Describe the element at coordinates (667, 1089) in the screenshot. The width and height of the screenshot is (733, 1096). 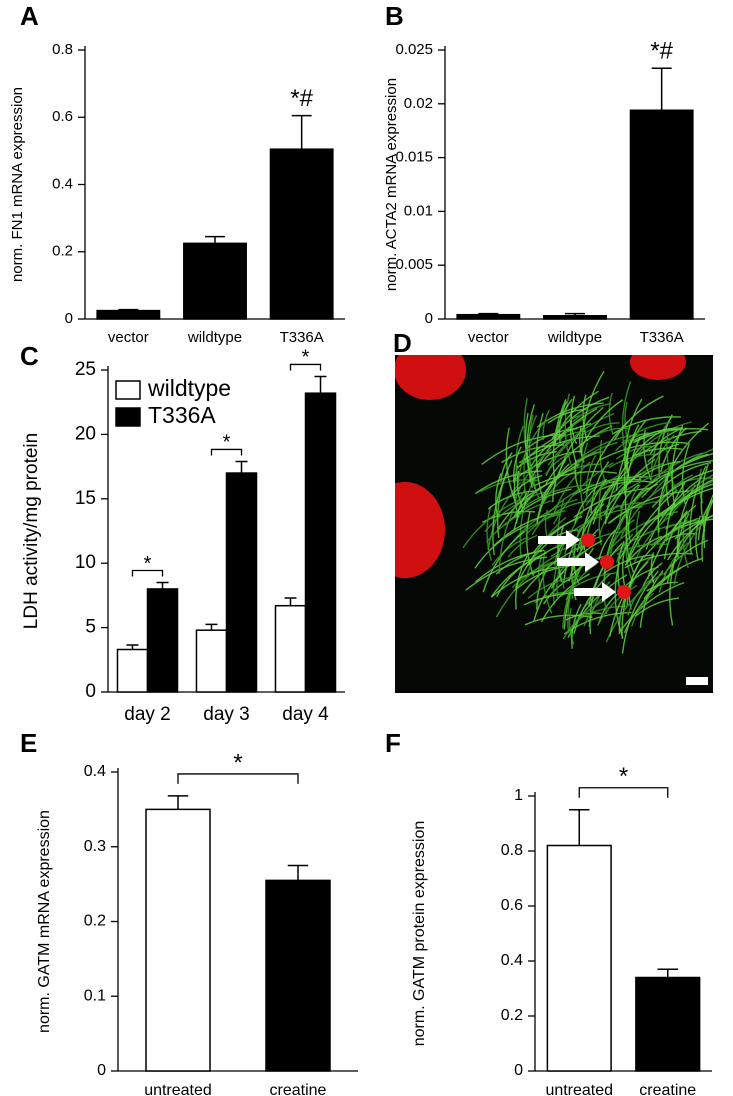
I see `x-tick-label: creatine` at that location.